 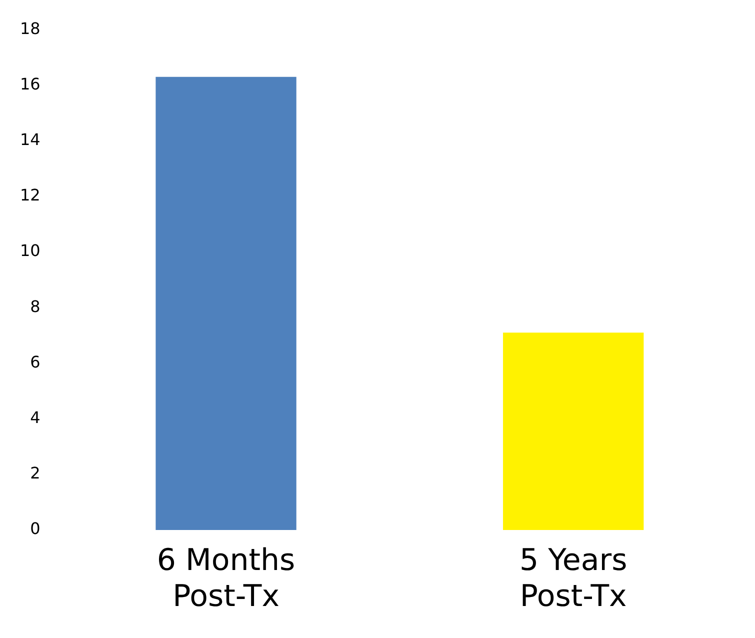 I want to click on y-tick-label: 16, so click(x=30, y=84).